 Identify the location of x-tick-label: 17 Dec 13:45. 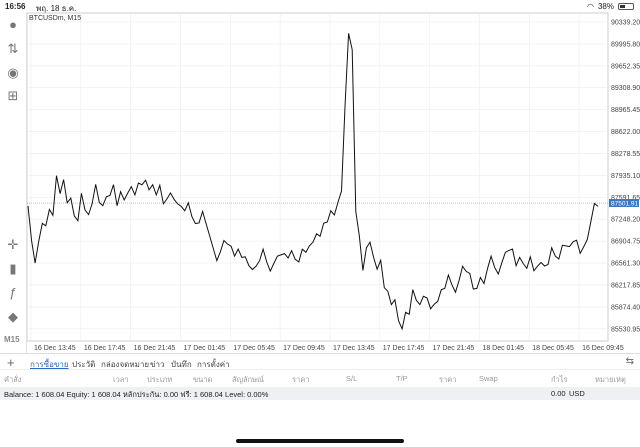
(354, 348).